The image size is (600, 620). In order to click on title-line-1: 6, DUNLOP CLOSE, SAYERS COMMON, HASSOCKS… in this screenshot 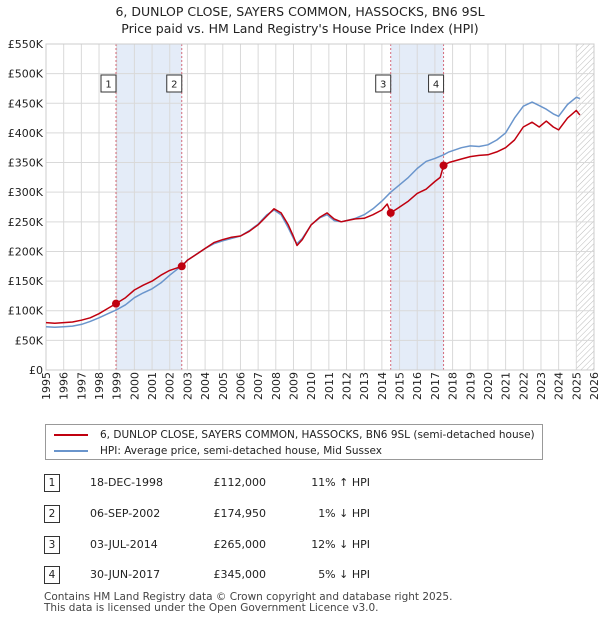, I will do `click(300, 11)`.